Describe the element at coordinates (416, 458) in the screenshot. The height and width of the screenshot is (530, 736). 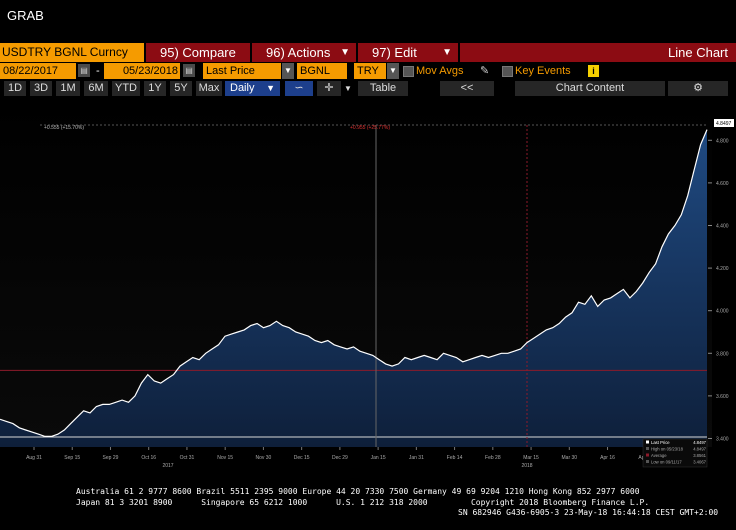
I see `x-tick-label: Jan 31` at that location.